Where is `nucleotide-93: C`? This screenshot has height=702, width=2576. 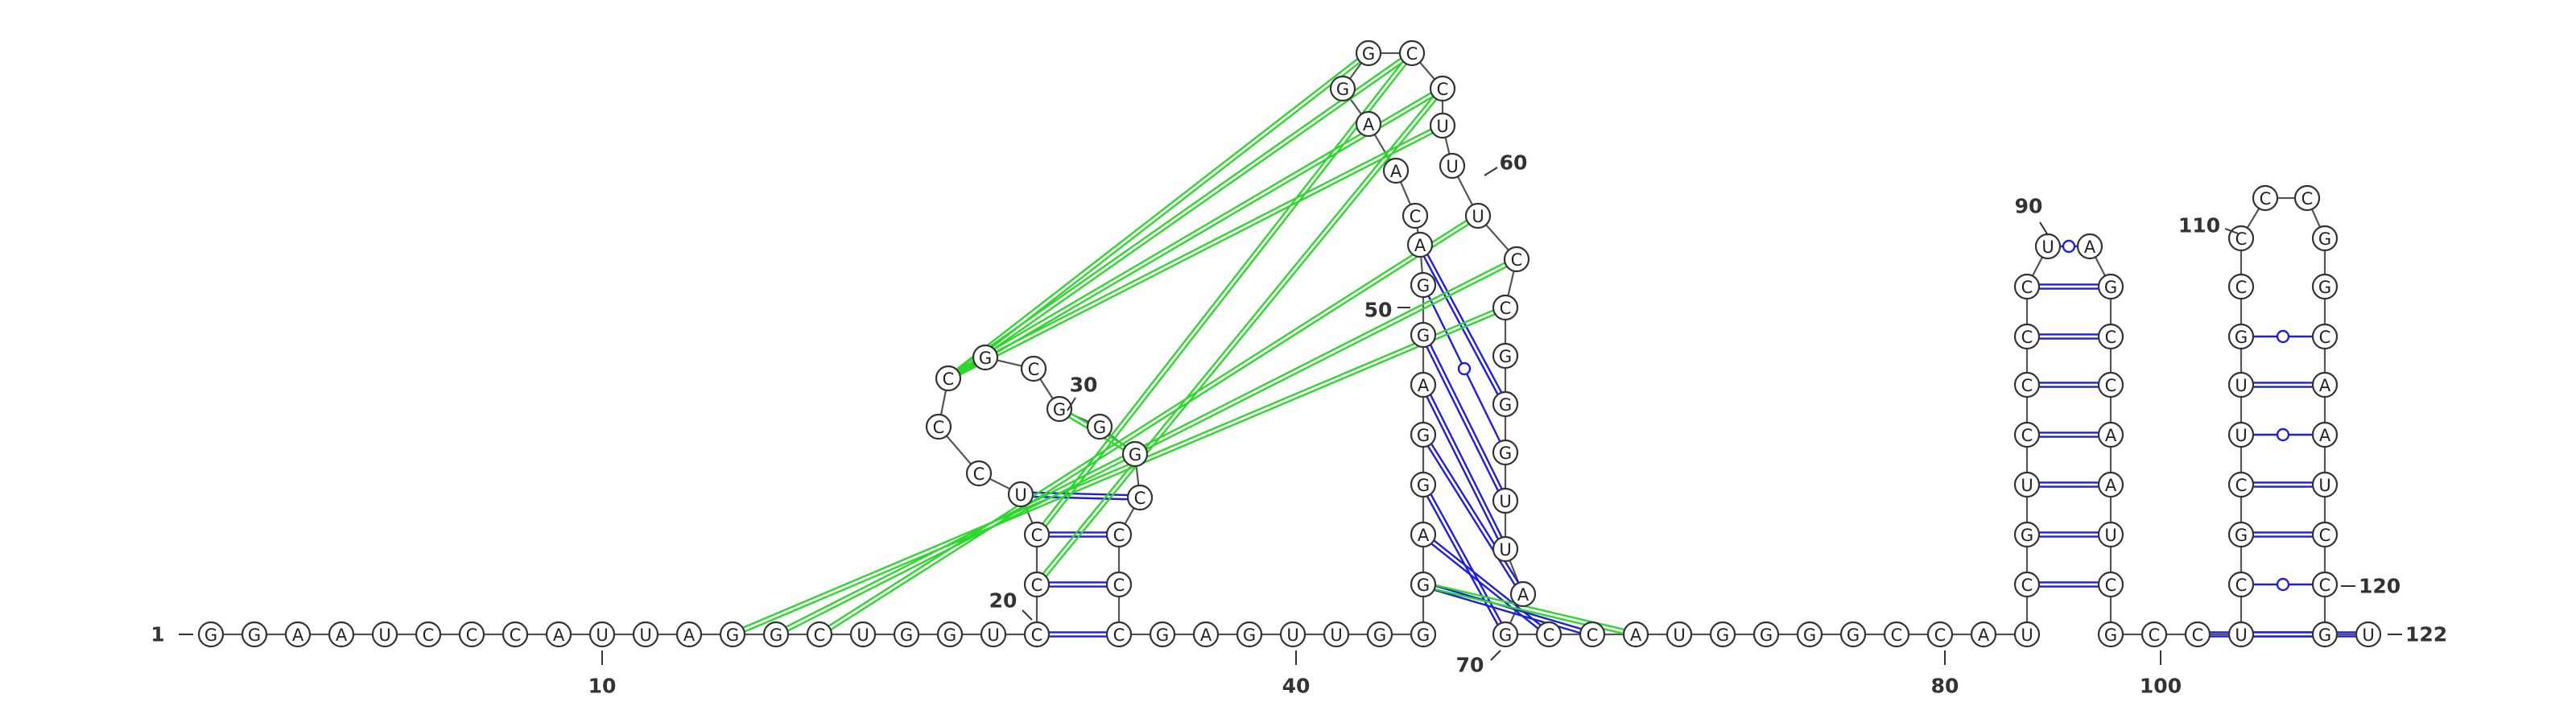 nucleotide-93: C is located at coordinates (2111, 385).